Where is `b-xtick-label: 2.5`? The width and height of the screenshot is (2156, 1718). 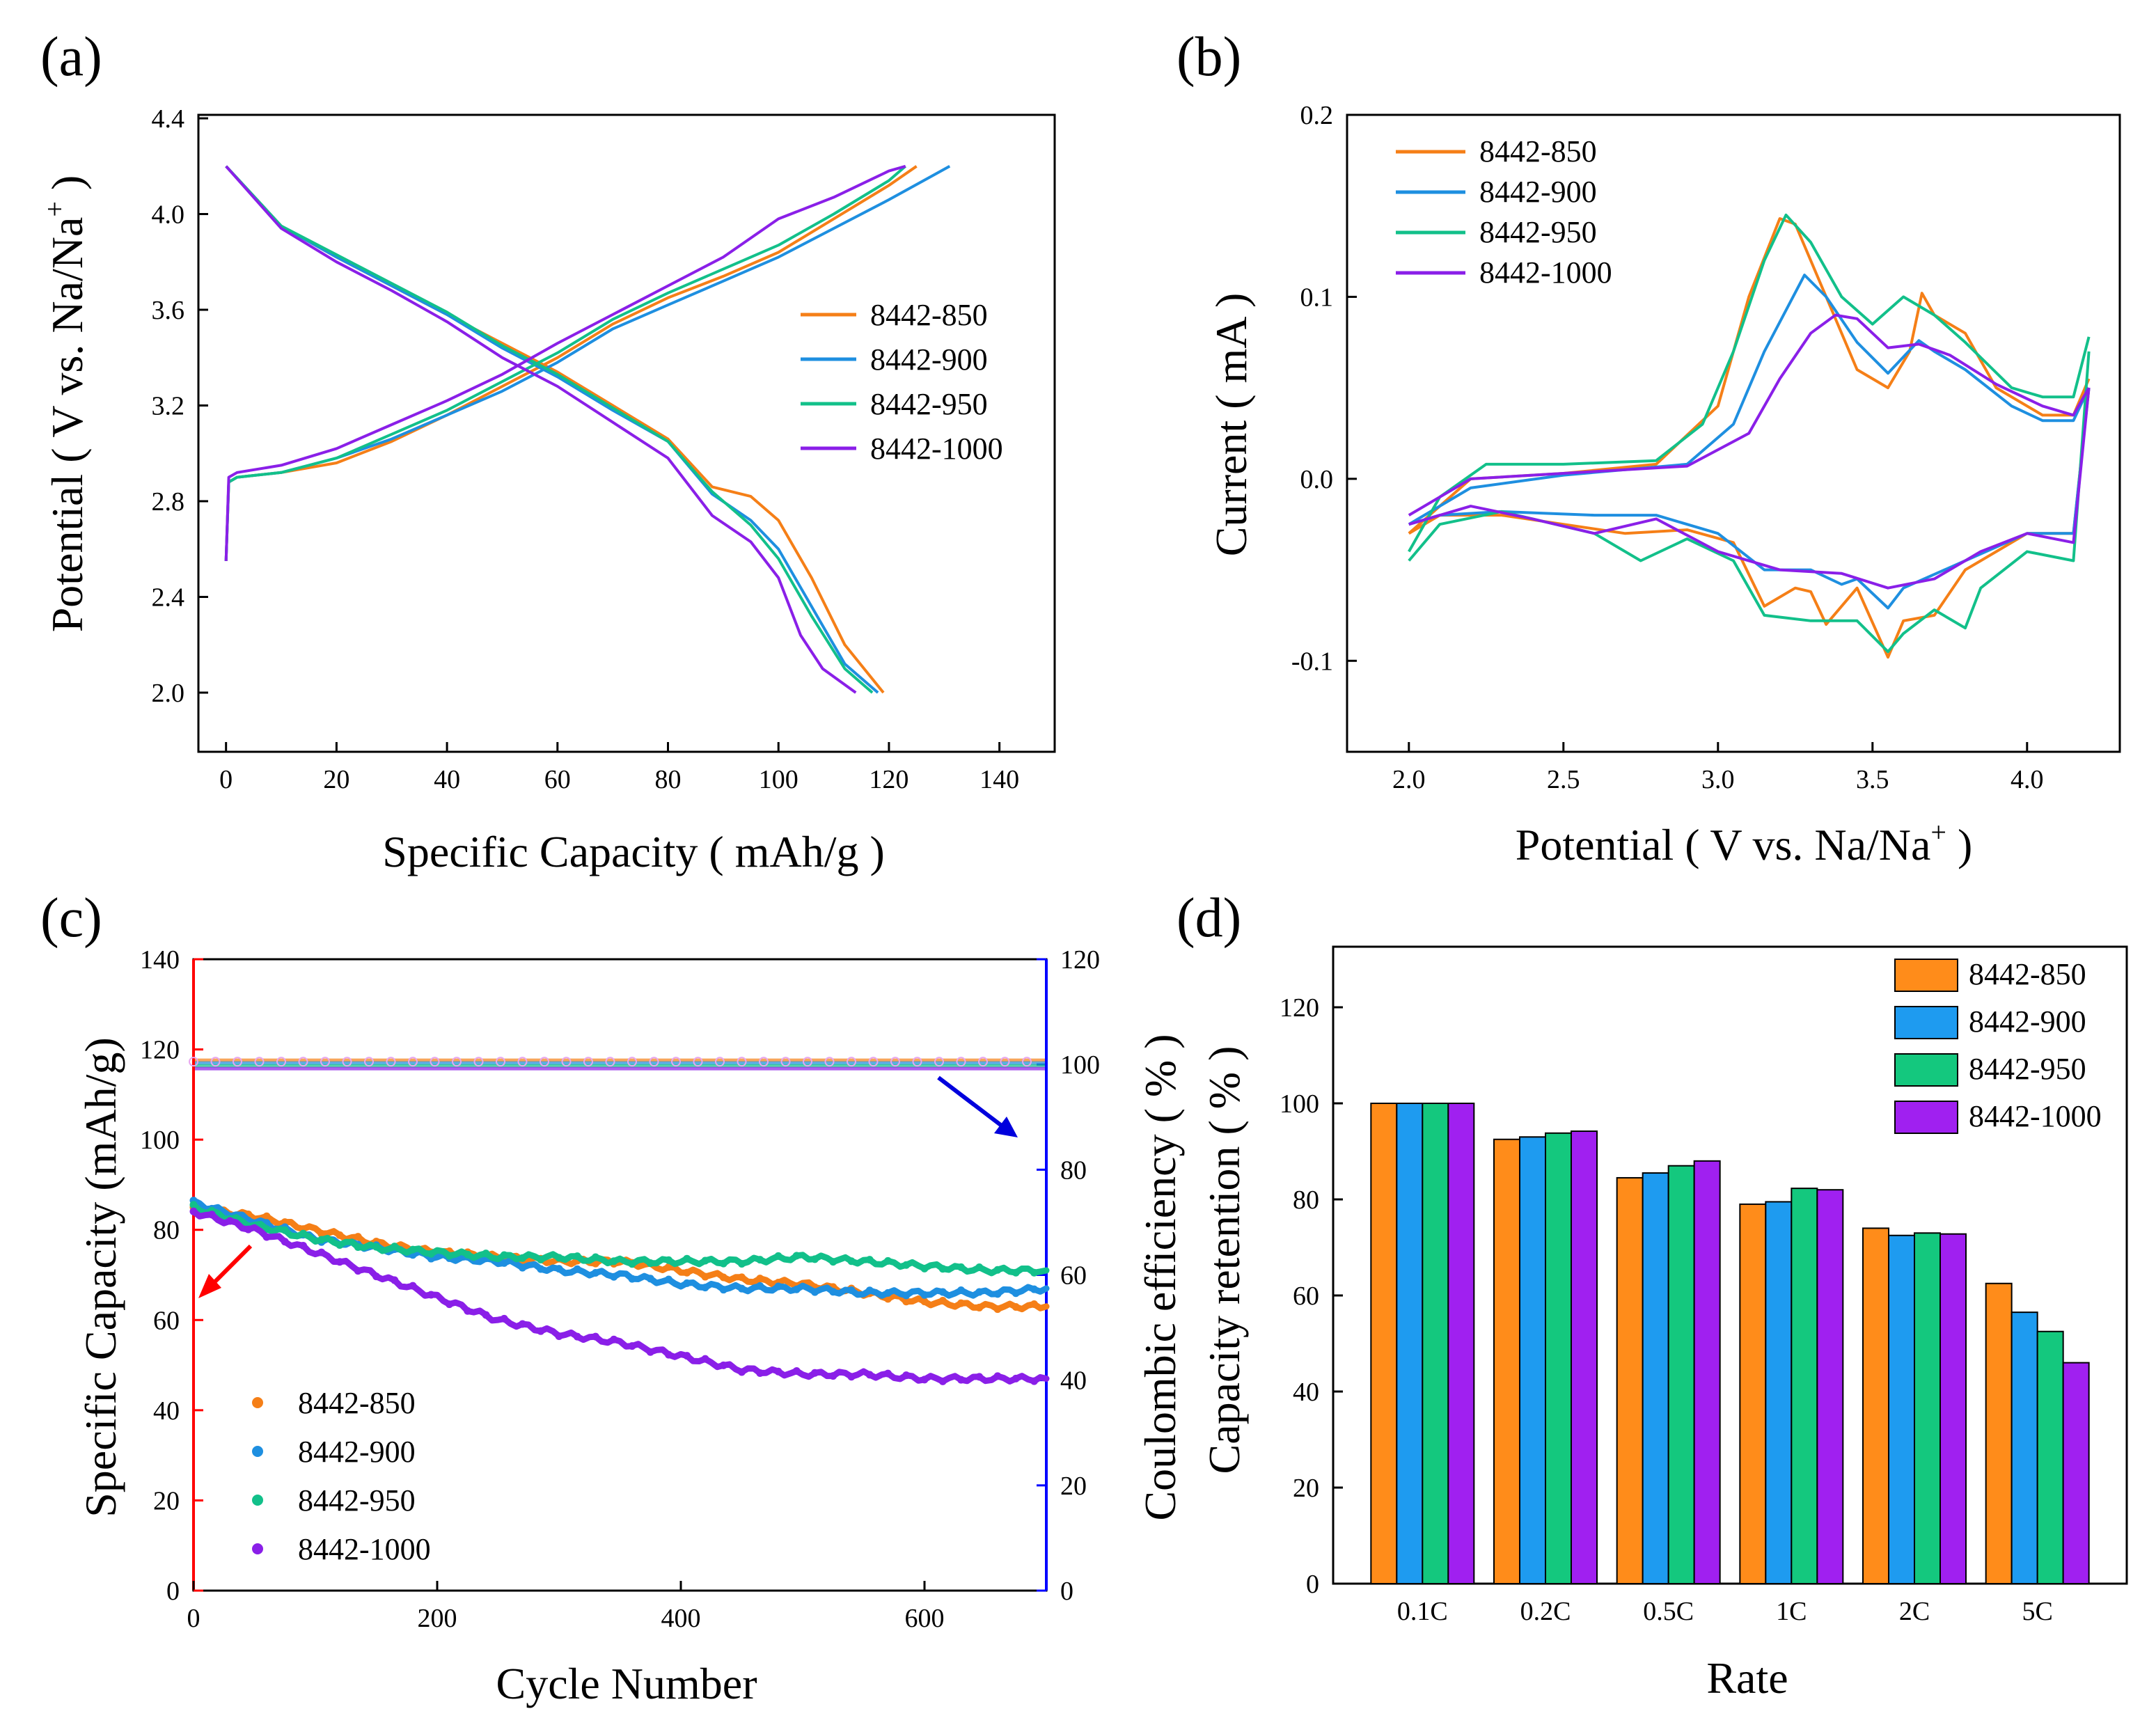
b-xtick-label: 2.5 is located at coordinates (1563, 779).